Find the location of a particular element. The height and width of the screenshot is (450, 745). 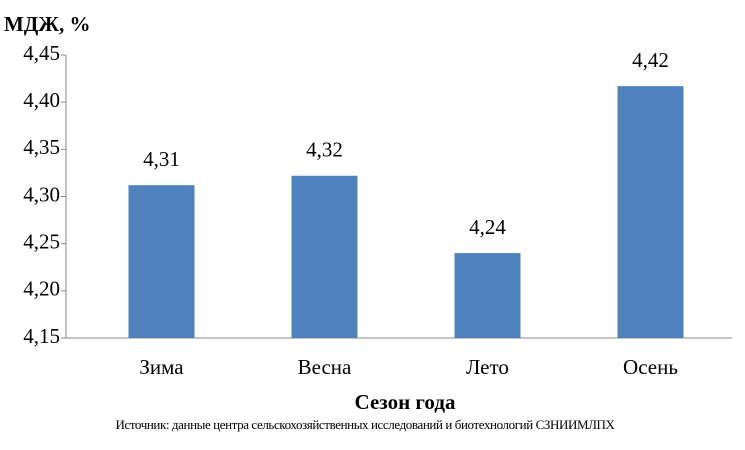

y-tick-label: 4,45 is located at coordinates (41, 53).